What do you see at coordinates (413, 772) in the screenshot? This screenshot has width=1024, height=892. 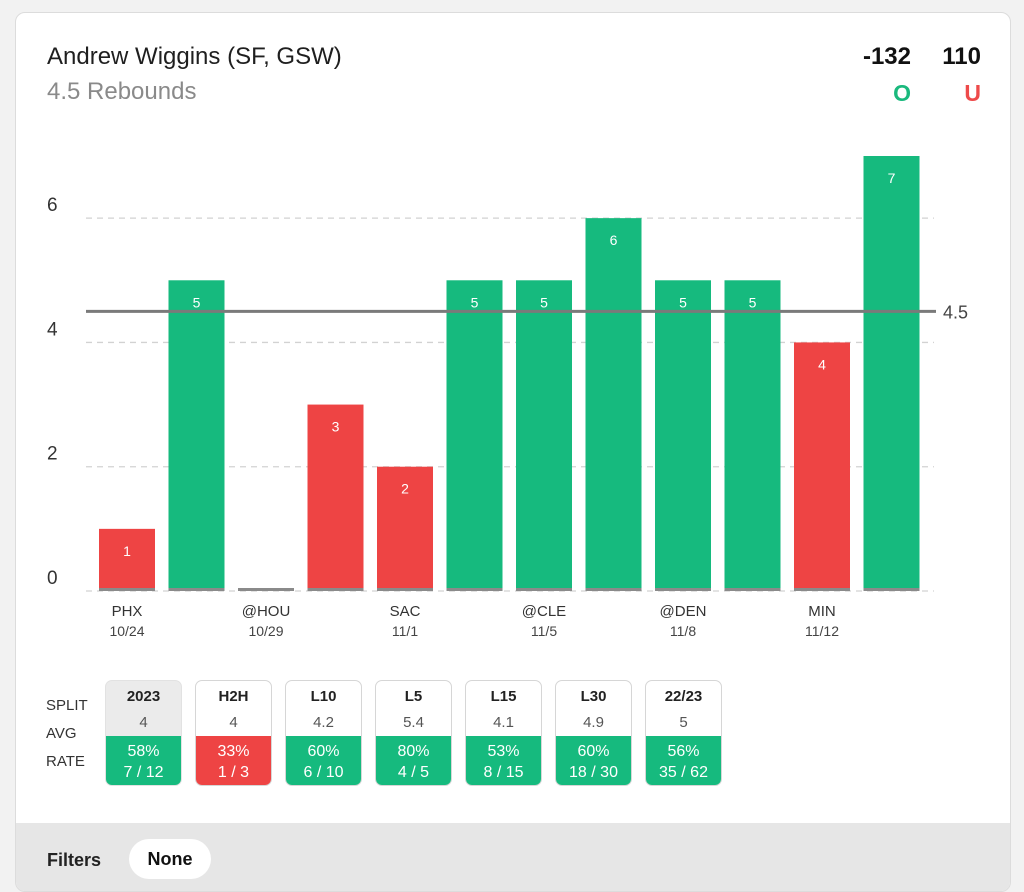 I see `rate-fraction: 4 / 5` at bounding box center [413, 772].